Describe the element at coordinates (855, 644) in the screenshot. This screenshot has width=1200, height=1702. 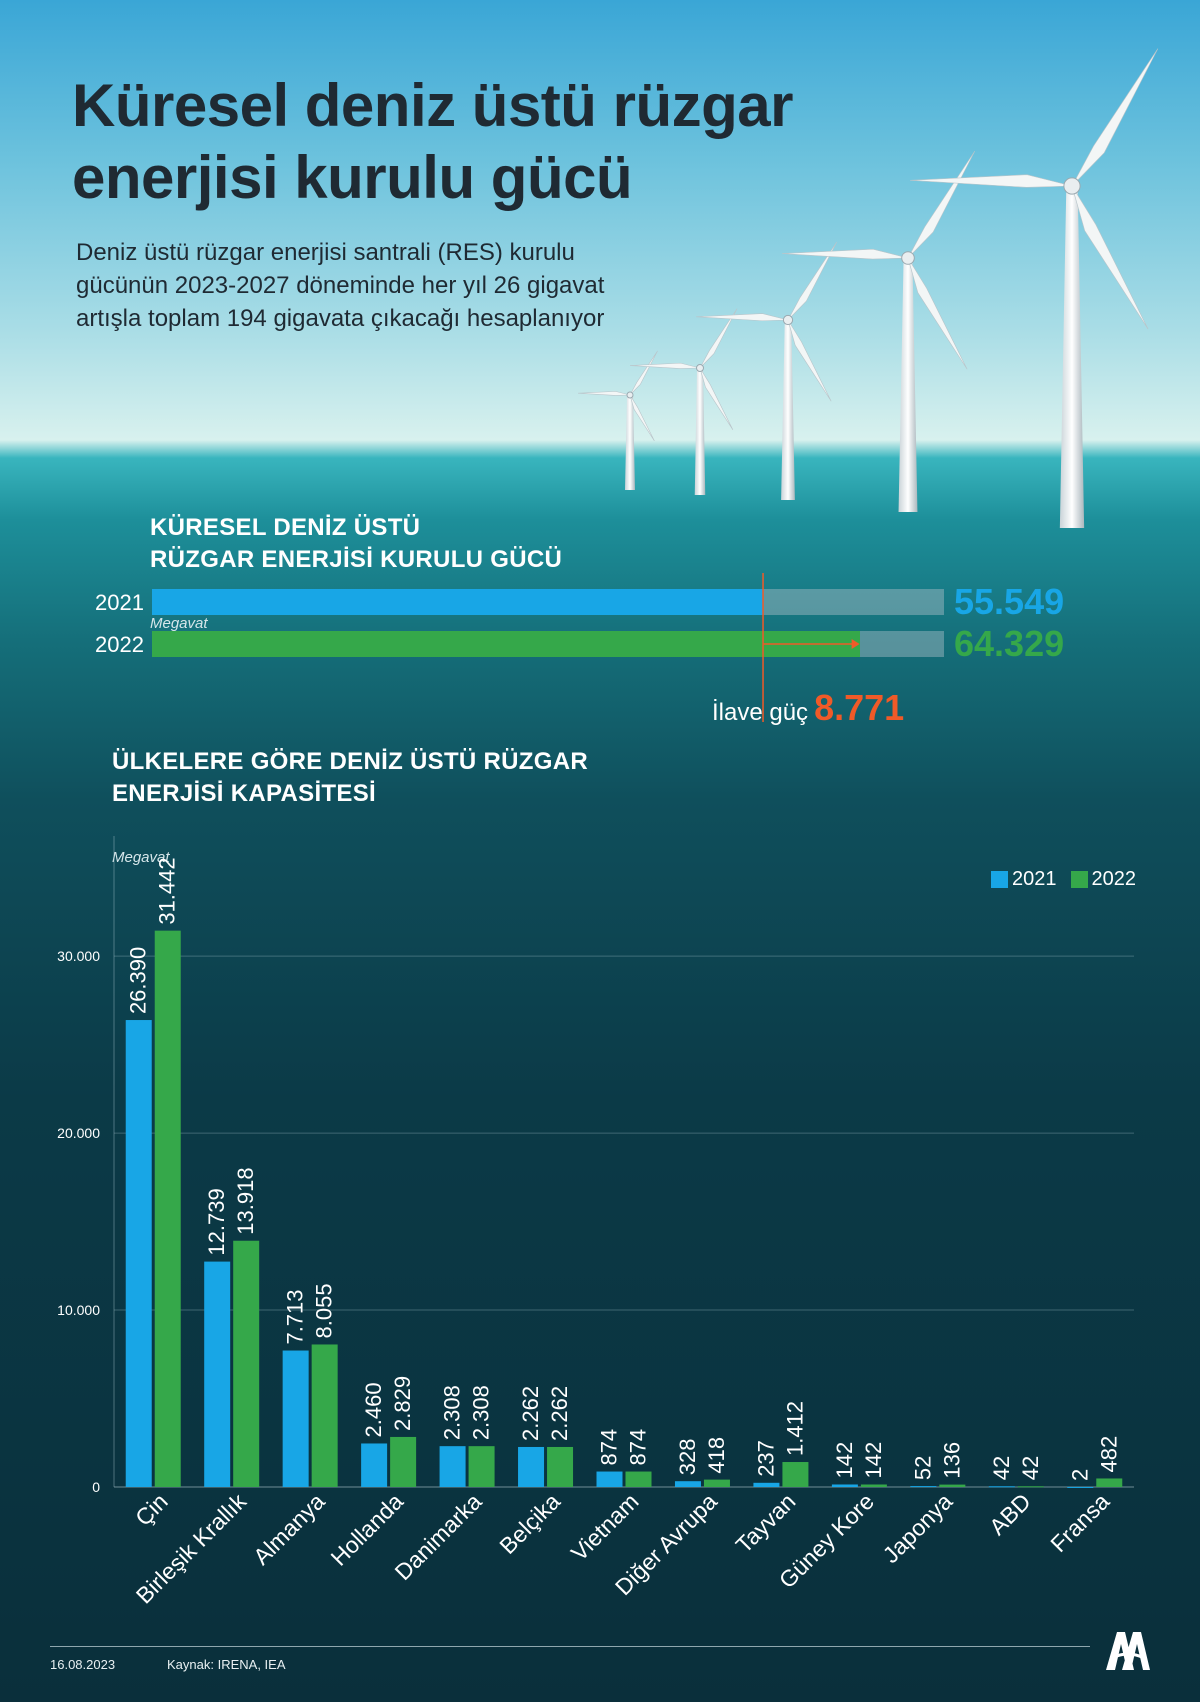
I see `arrow-head-icon` at that location.